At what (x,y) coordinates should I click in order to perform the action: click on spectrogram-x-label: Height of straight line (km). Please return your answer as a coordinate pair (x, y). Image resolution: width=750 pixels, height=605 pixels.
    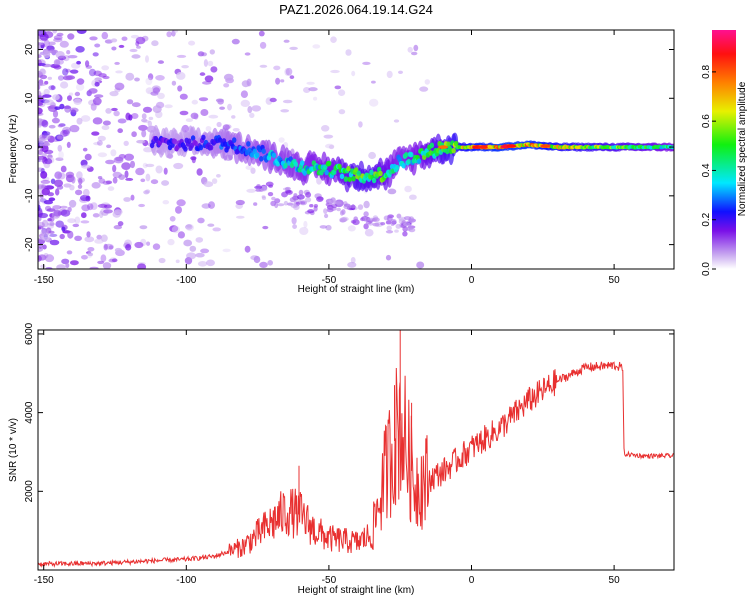
    Looking at the image, I should click on (356, 289).